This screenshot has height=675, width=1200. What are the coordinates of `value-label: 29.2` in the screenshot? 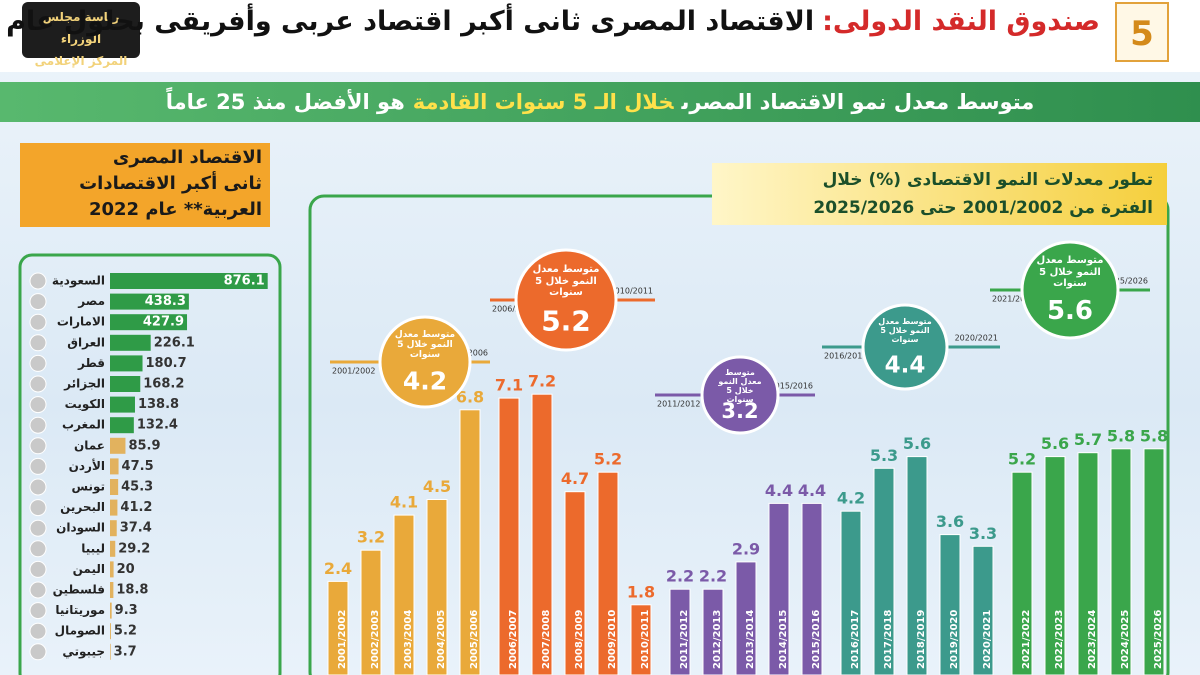 It's located at (134, 548).